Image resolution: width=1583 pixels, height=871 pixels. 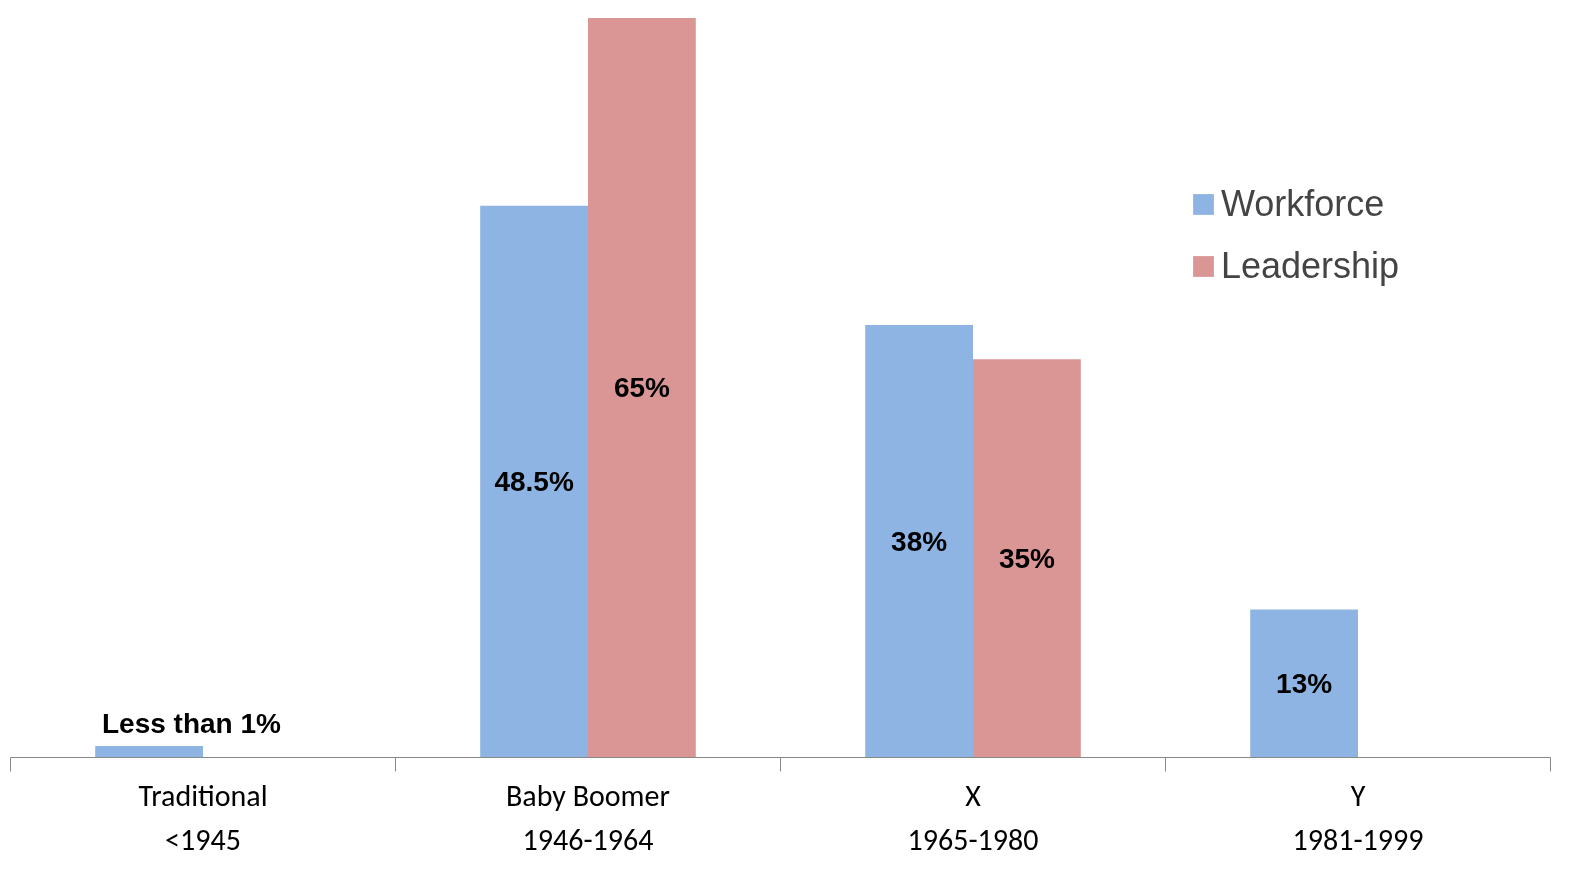 I want to click on data-label: 65%, so click(x=642, y=388).